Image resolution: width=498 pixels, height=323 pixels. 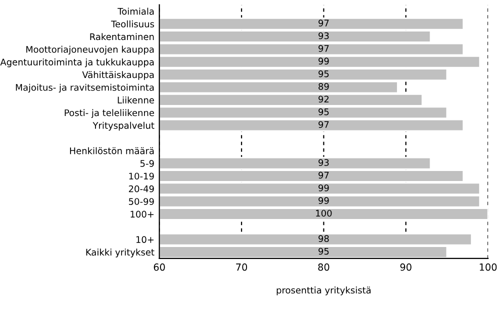 What do you see at coordinates (145, 239) in the screenshot?
I see `y-tick-label: 10+` at bounding box center [145, 239].